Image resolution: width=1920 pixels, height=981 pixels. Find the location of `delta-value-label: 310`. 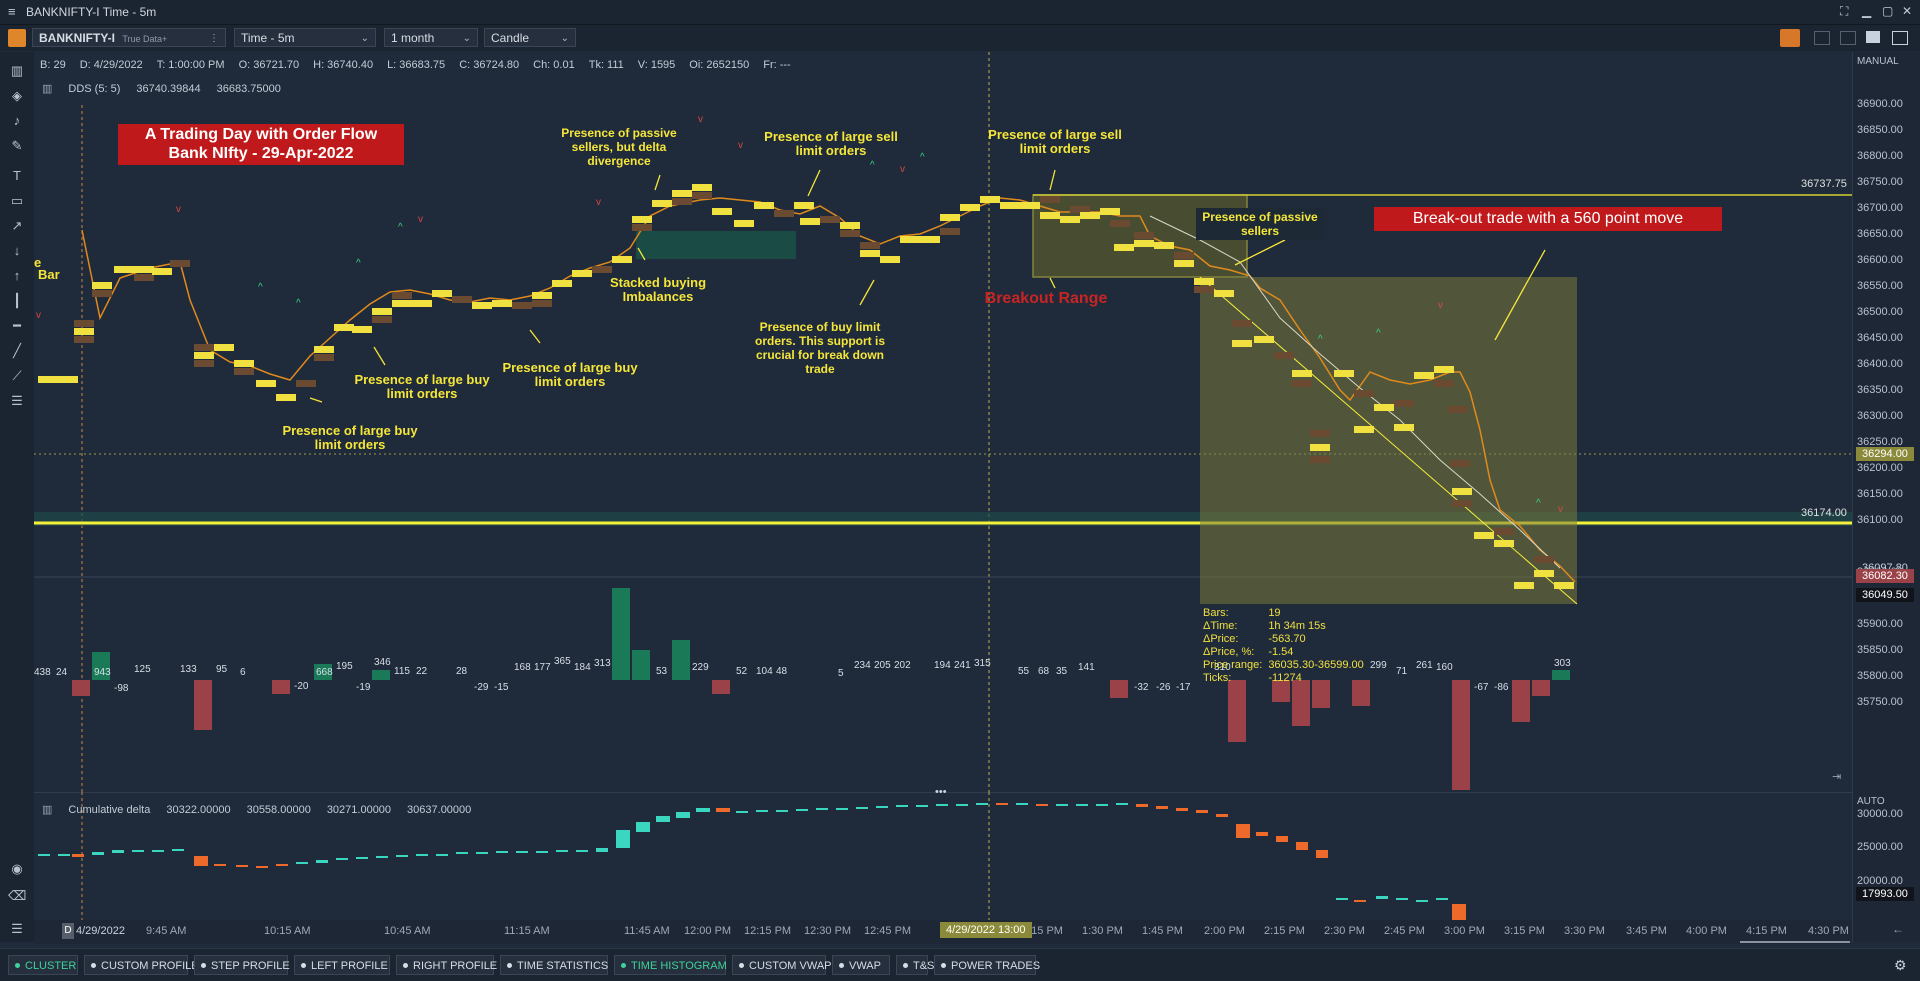

delta-value-label: 310 is located at coordinates (1222, 667).